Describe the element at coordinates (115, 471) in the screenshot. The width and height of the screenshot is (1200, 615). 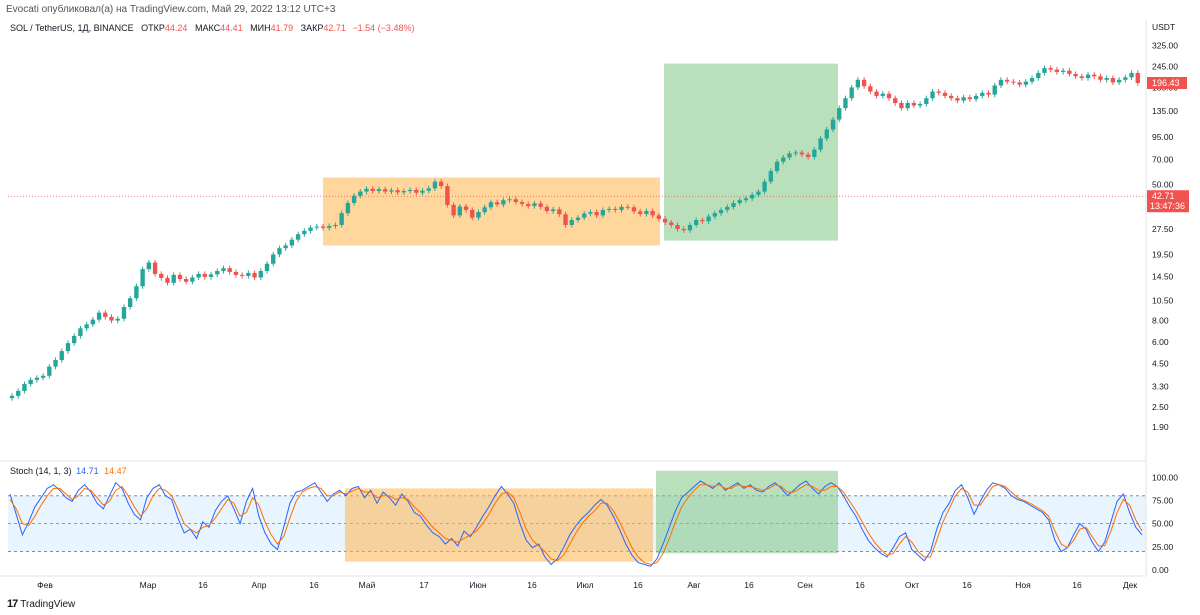
I see `stoch-d-value: 14.47` at that location.